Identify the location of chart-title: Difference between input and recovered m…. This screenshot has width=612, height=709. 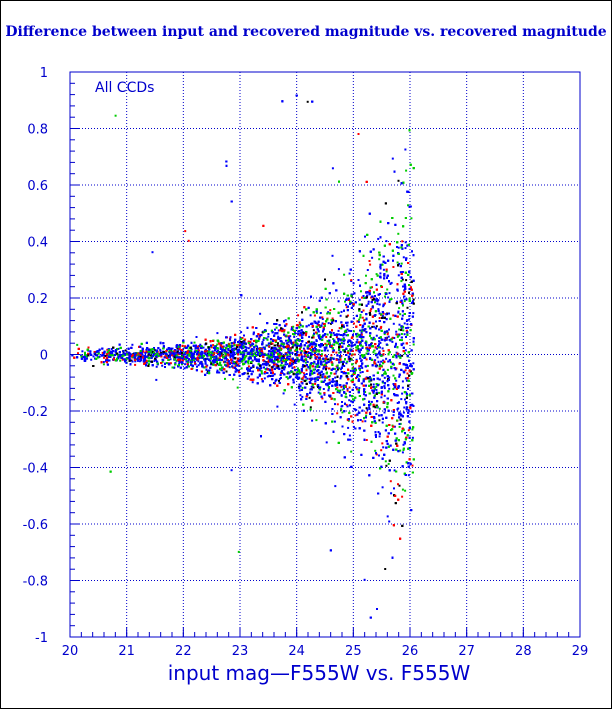
(306, 32).